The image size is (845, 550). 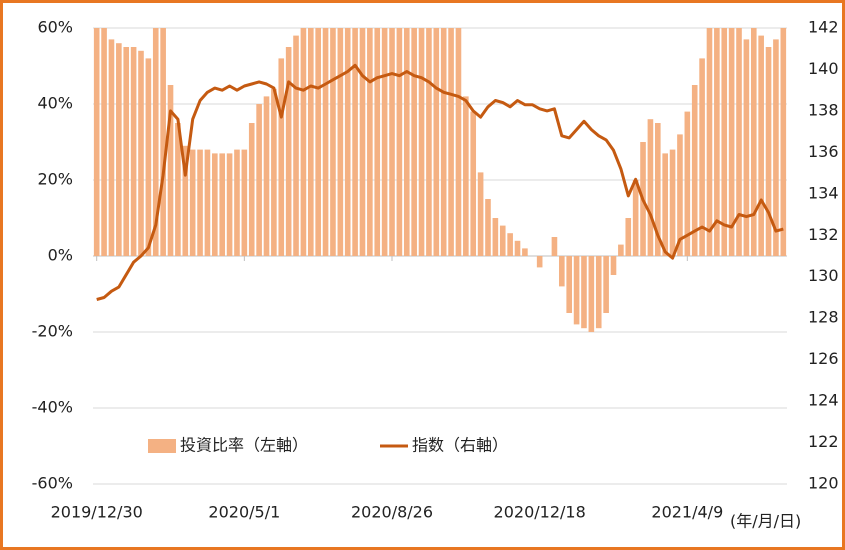 I want to click on y2-tick-label: 128, so click(x=823, y=317).